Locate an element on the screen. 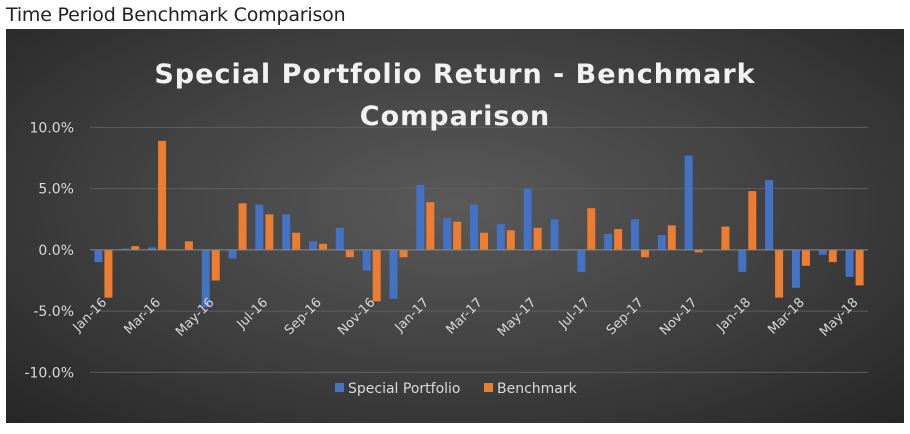 The width and height of the screenshot is (910, 434). y-tick-label: 0.0% is located at coordinates (56, 251).